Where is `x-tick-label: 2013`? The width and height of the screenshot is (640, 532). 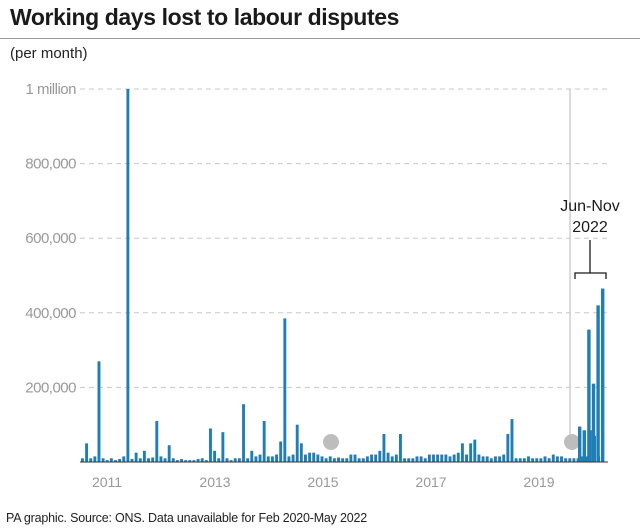
x-tick-label: 2013 is located at coordinates (214, 482).